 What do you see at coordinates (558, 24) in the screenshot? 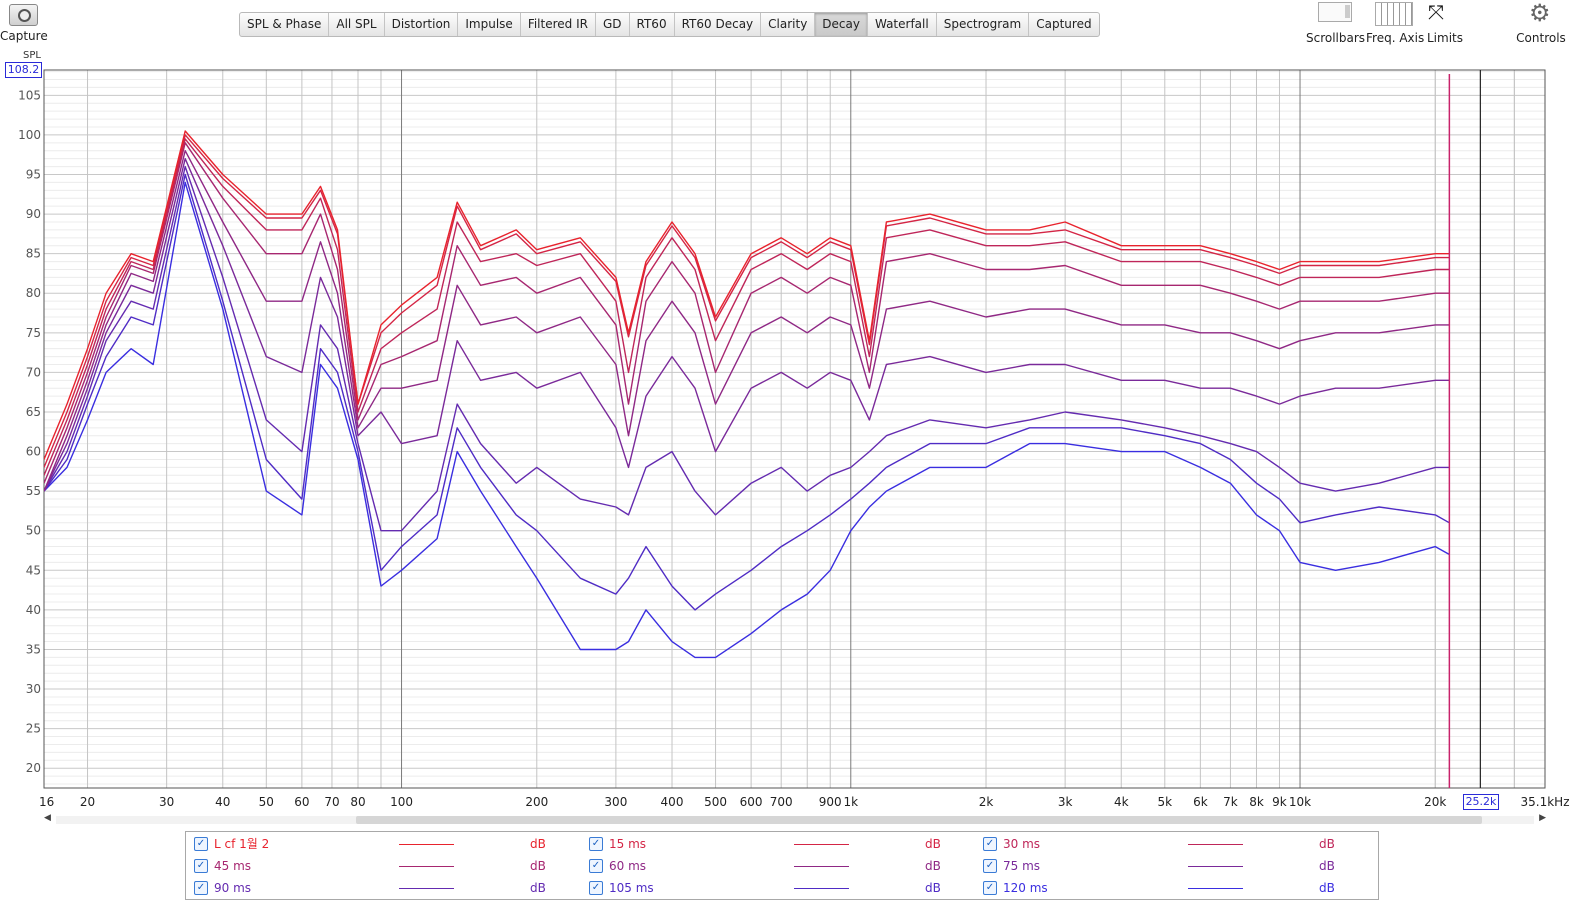
I see `tab-filtered-ir: Filtered IR` at bounding box center [558, 24].